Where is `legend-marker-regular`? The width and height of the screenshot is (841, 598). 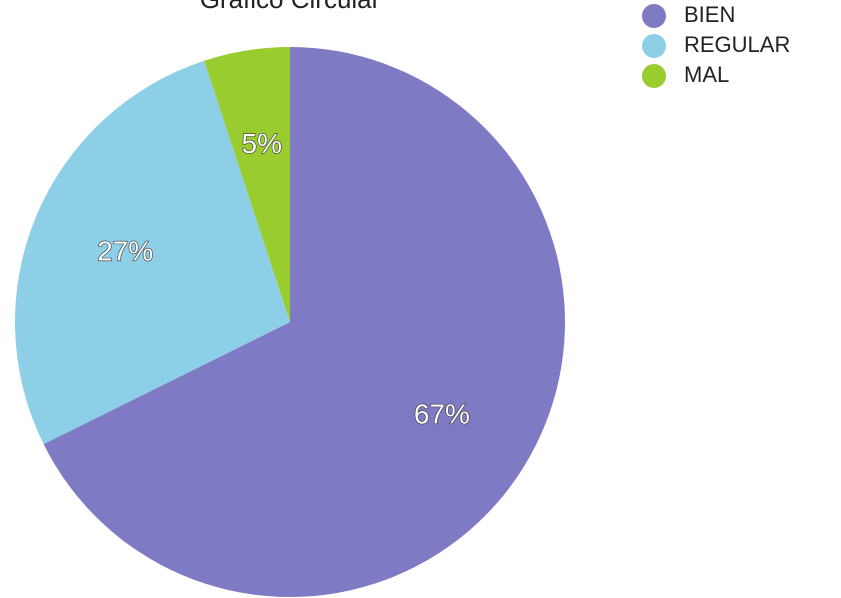 legend-marker-regular is located at coordinates (654, 46).